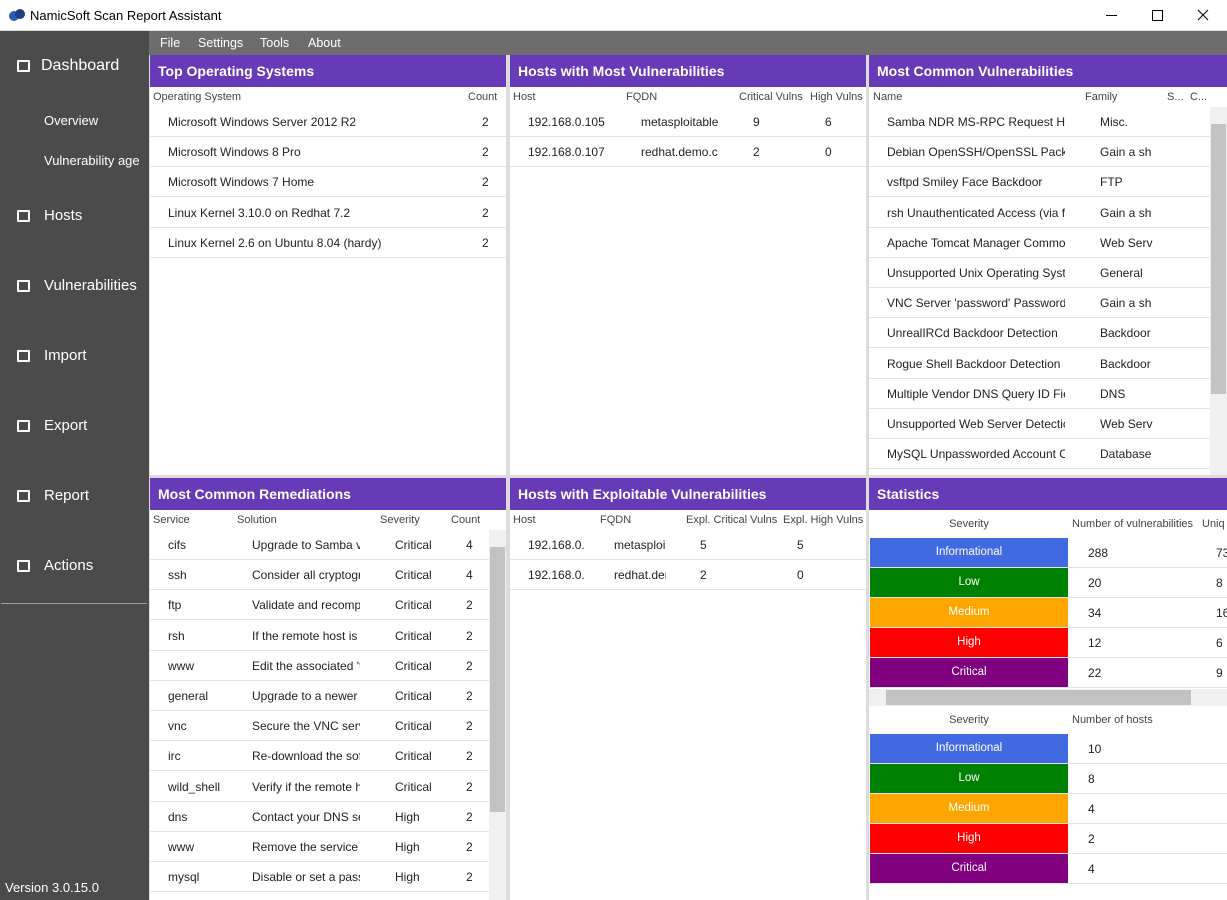  Describe the element at coordinates (63, 215) in the screenshot. I see `nav-item: Hosts` at that location.